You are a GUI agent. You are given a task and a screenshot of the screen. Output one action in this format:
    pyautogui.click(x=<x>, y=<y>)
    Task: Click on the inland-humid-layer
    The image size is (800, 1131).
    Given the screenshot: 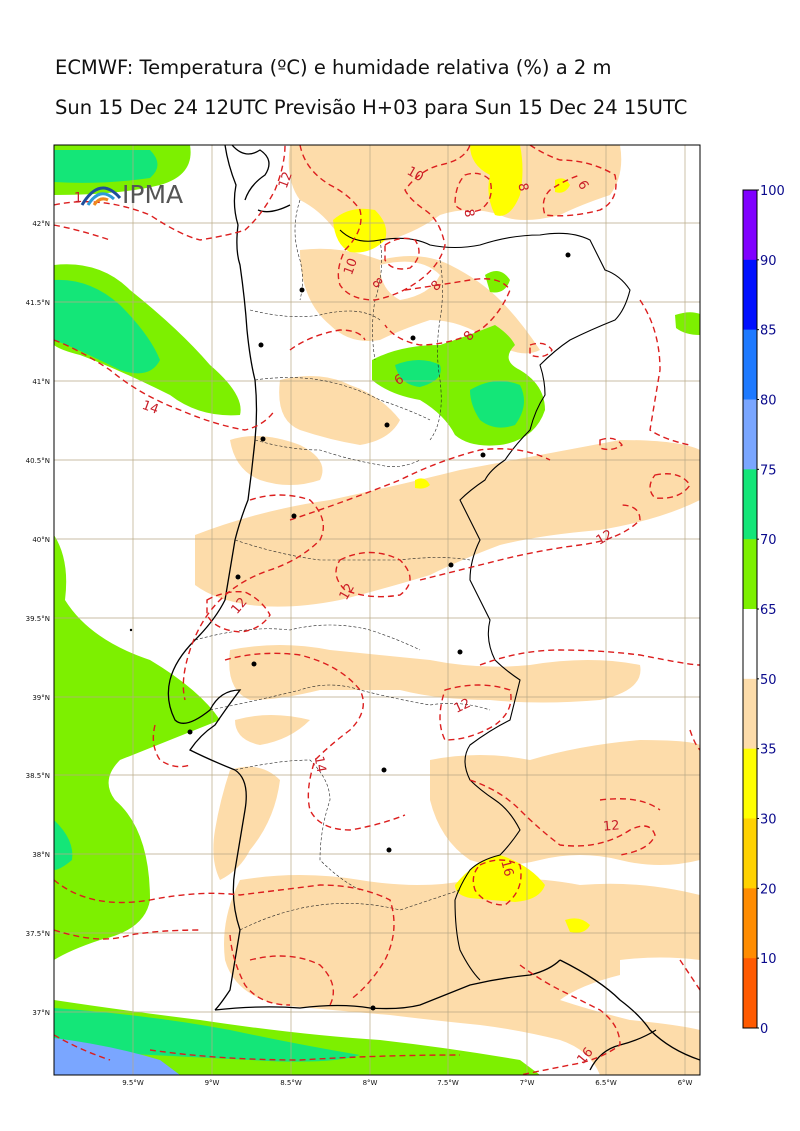 What is the action you would take?
    pyautogui.click(x=458, y=358)
    